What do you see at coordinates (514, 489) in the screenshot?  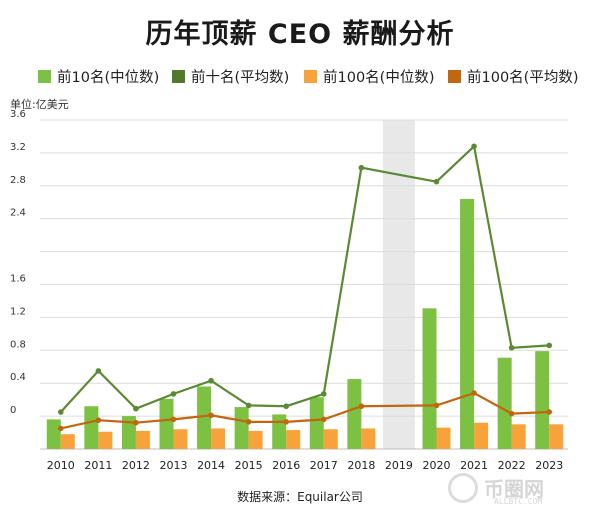 I see `watermark-text: 币圈网` at bounding box center [514, 489].